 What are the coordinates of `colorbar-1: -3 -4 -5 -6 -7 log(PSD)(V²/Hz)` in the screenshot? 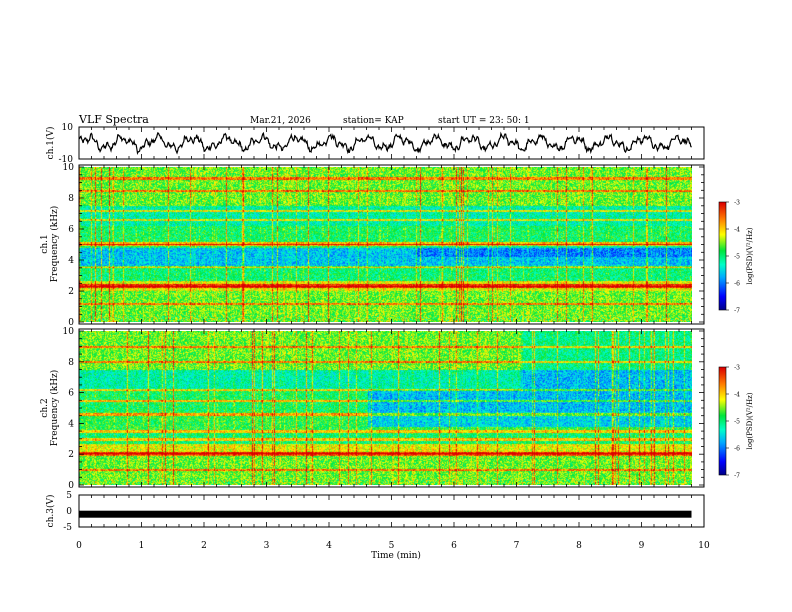 It's located at (736, 257).